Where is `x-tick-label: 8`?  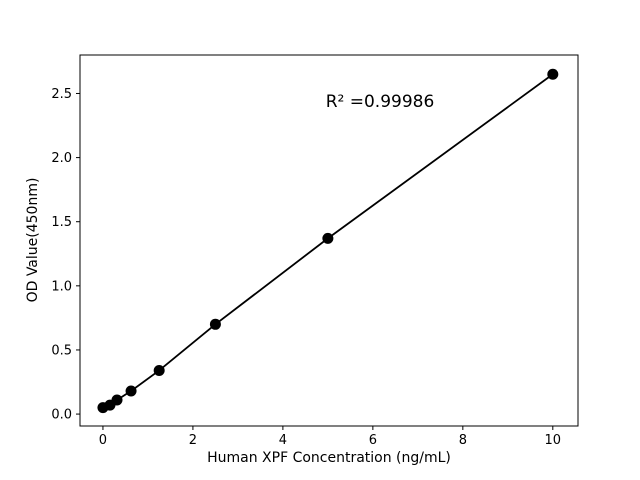
x-tick-label: 8 is located at coordinates (463, 440).